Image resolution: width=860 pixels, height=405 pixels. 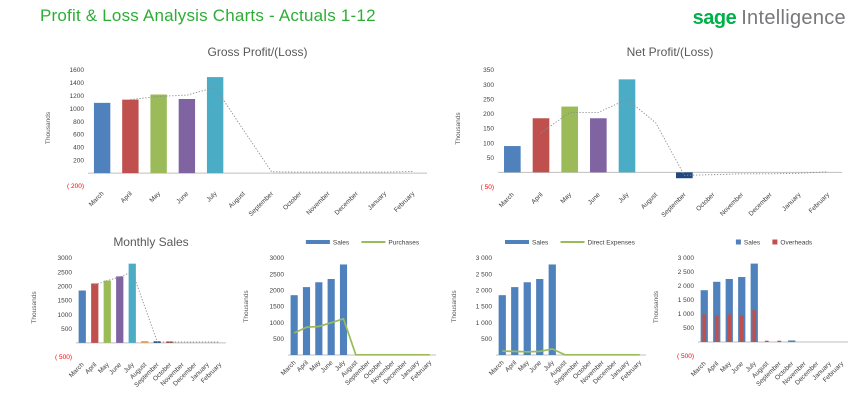 What do you see at coordinates (779, 341) in the screenshot?
I see `bar-september` at bounding box center [779, 341].